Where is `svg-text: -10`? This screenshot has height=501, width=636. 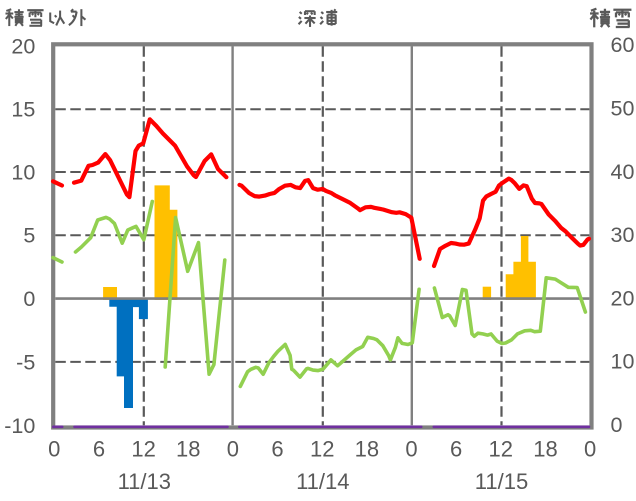
svg-text: -10 is located at coordinates (19, 426).